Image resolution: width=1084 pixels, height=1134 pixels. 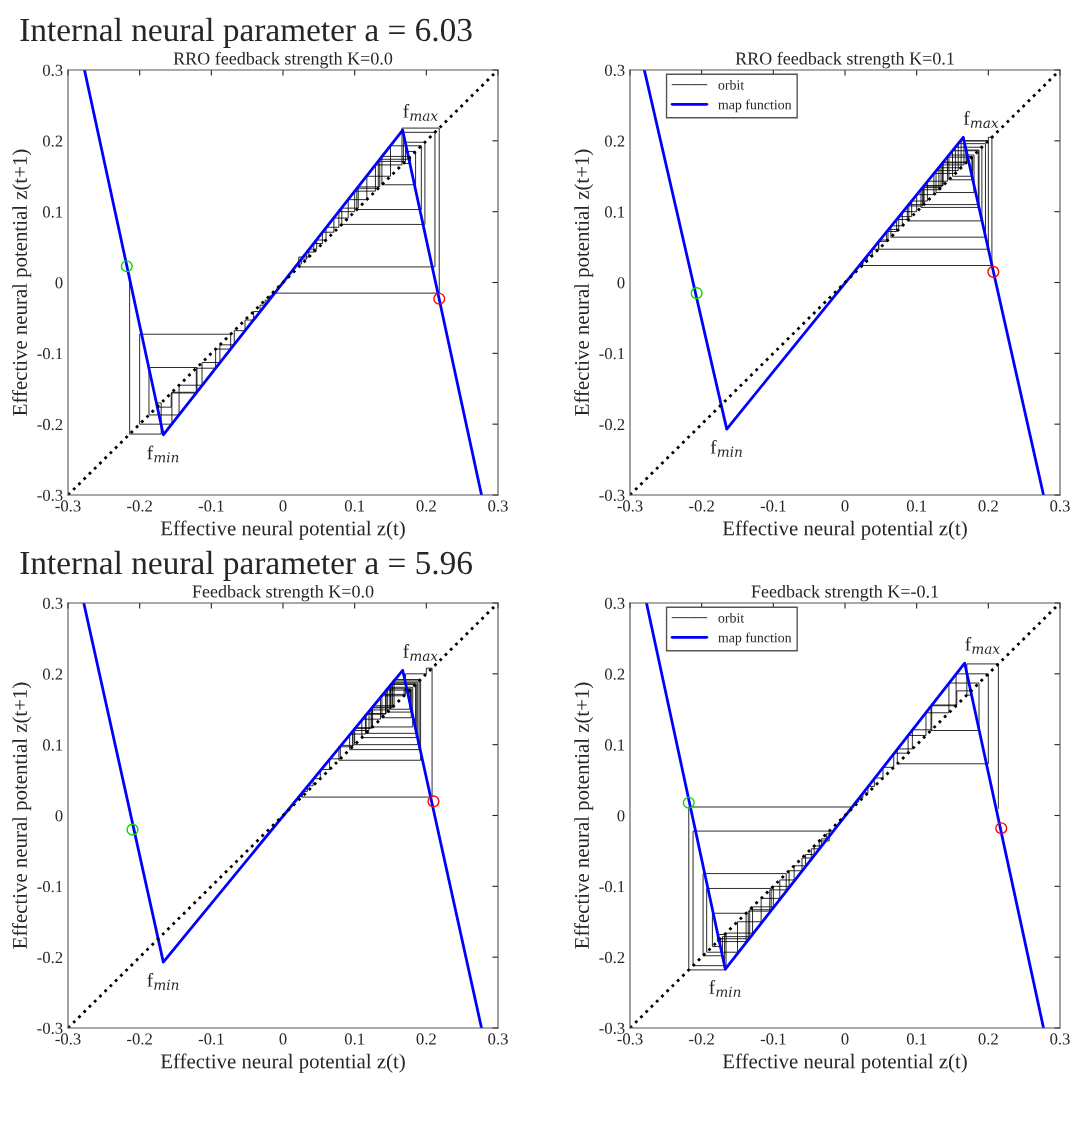 I want to click on chart-subtitle: RRO feedback strength K=0.1, so click(x=844, y=60).